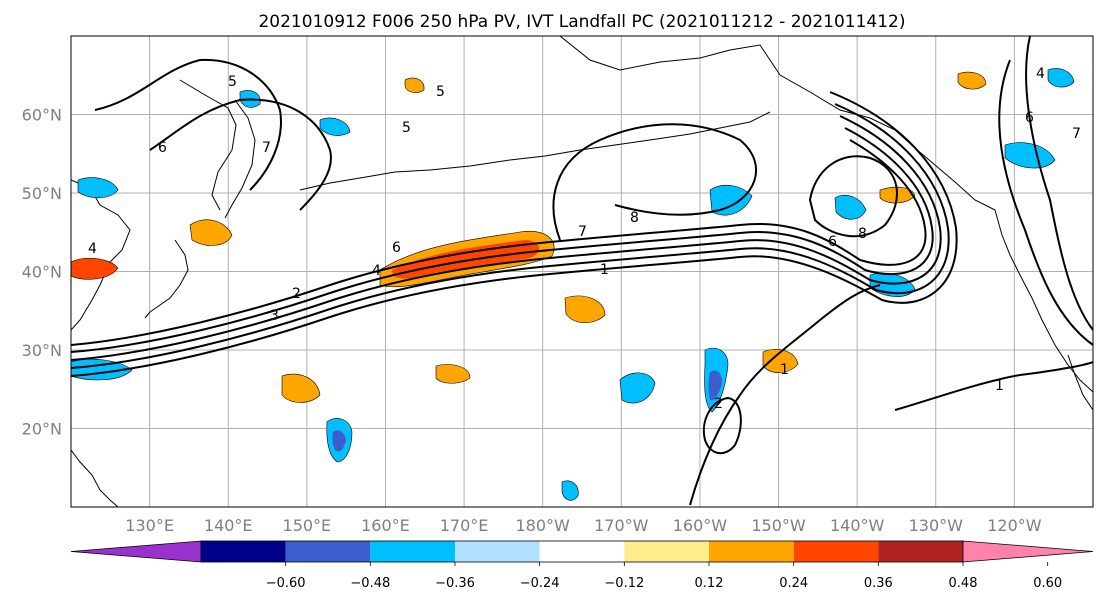 The width and height of the screenshot is (1105, 601). What do you see at coordinates (466, 259) in the screenshot?
I see `positive-anomaly-jet-core` at bounding box center [466, 259].